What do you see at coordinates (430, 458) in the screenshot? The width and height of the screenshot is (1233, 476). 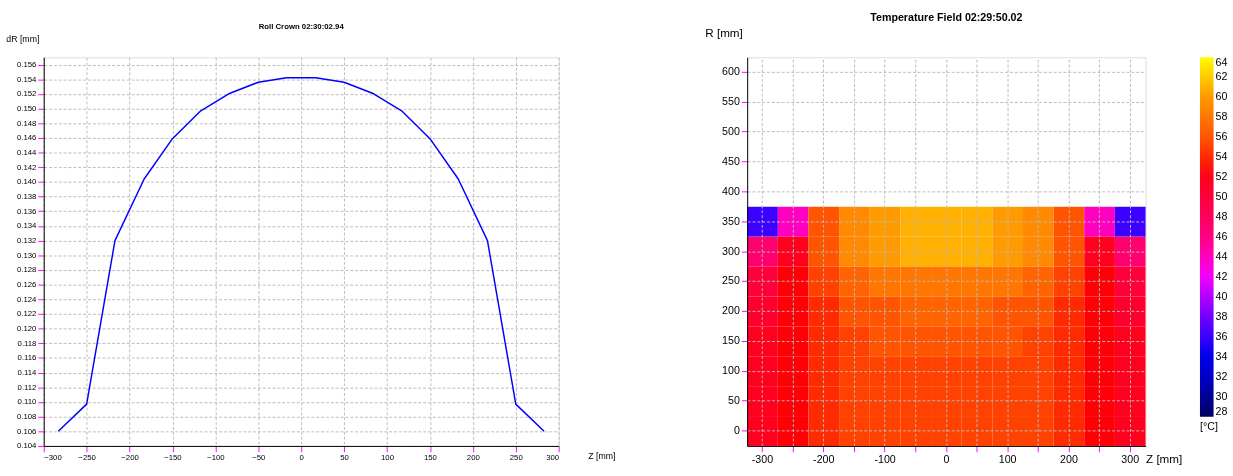 I see `x-tick-label: 150` at bounding box center [430, 458].